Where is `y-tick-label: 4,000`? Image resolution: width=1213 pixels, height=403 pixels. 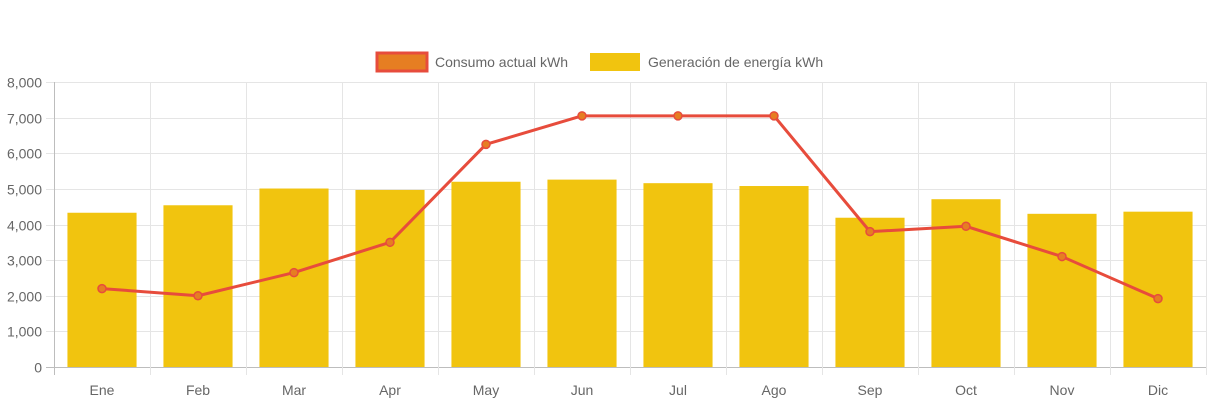 y-tick-label: 4,000 is located at coordinates (24, 226).